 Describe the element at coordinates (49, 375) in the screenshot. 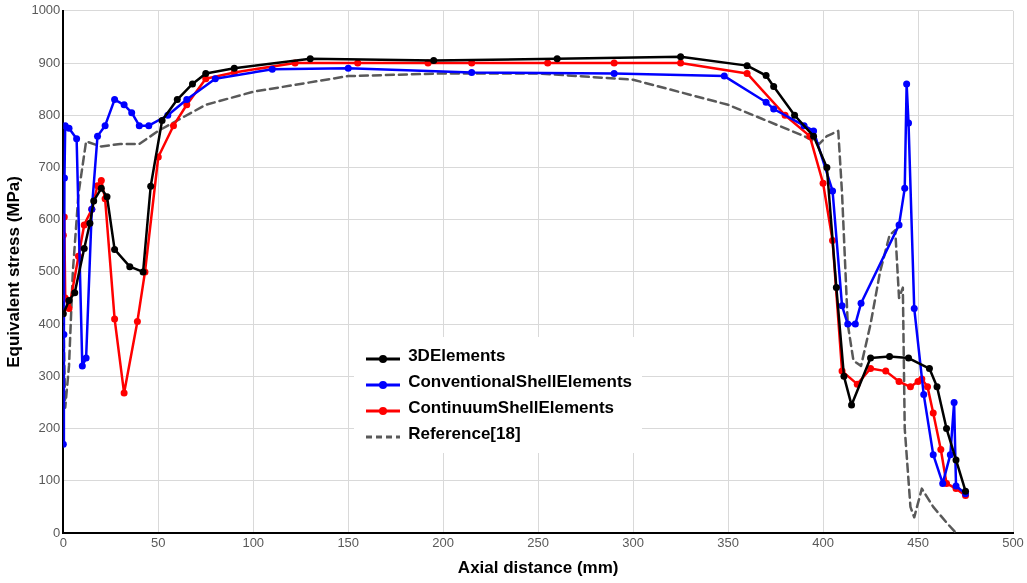

I see `y-tick-label: 300` at that location.